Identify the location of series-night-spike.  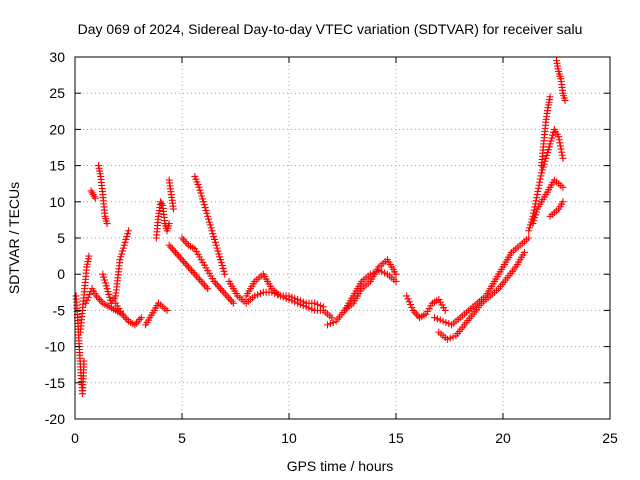
(546, 131).